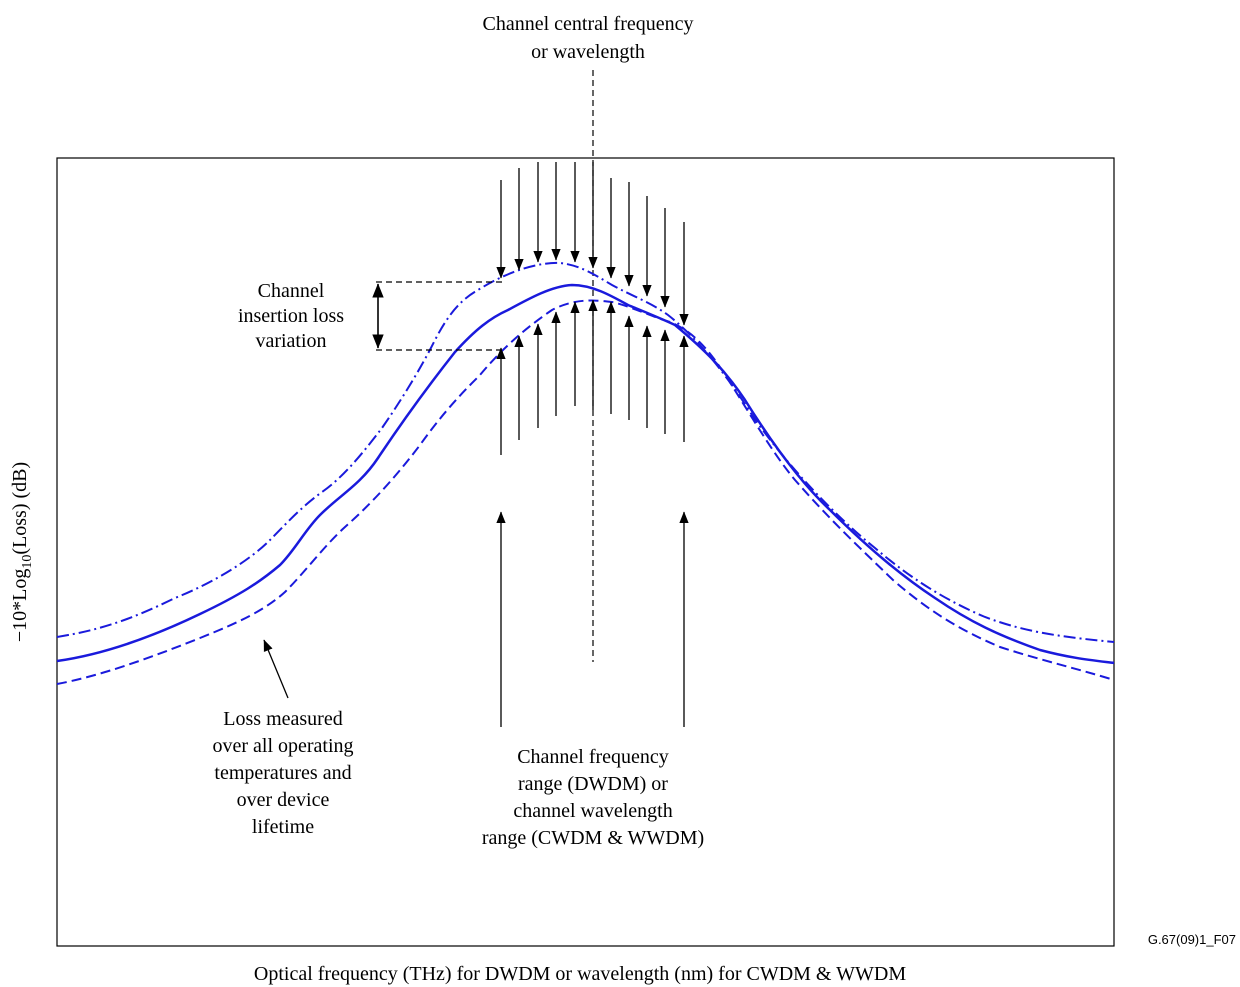 Image resolution: width=1240 pixels, height=987 pixels. Describe the element at coordinates (291, 316) in the screenshot. I see `insertion-label-line-2: insertion loss` at that location.